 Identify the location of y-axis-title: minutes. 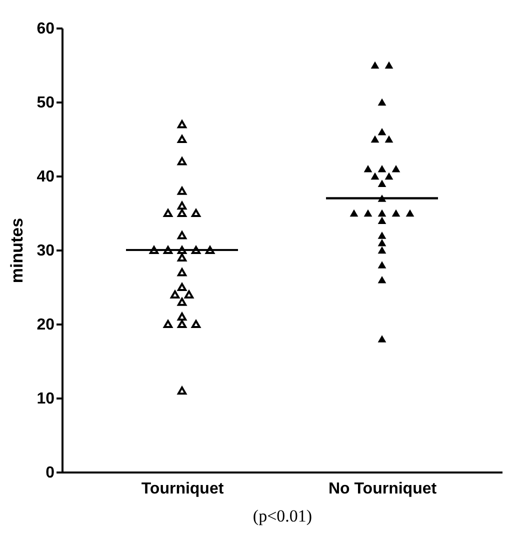
(17, 251).